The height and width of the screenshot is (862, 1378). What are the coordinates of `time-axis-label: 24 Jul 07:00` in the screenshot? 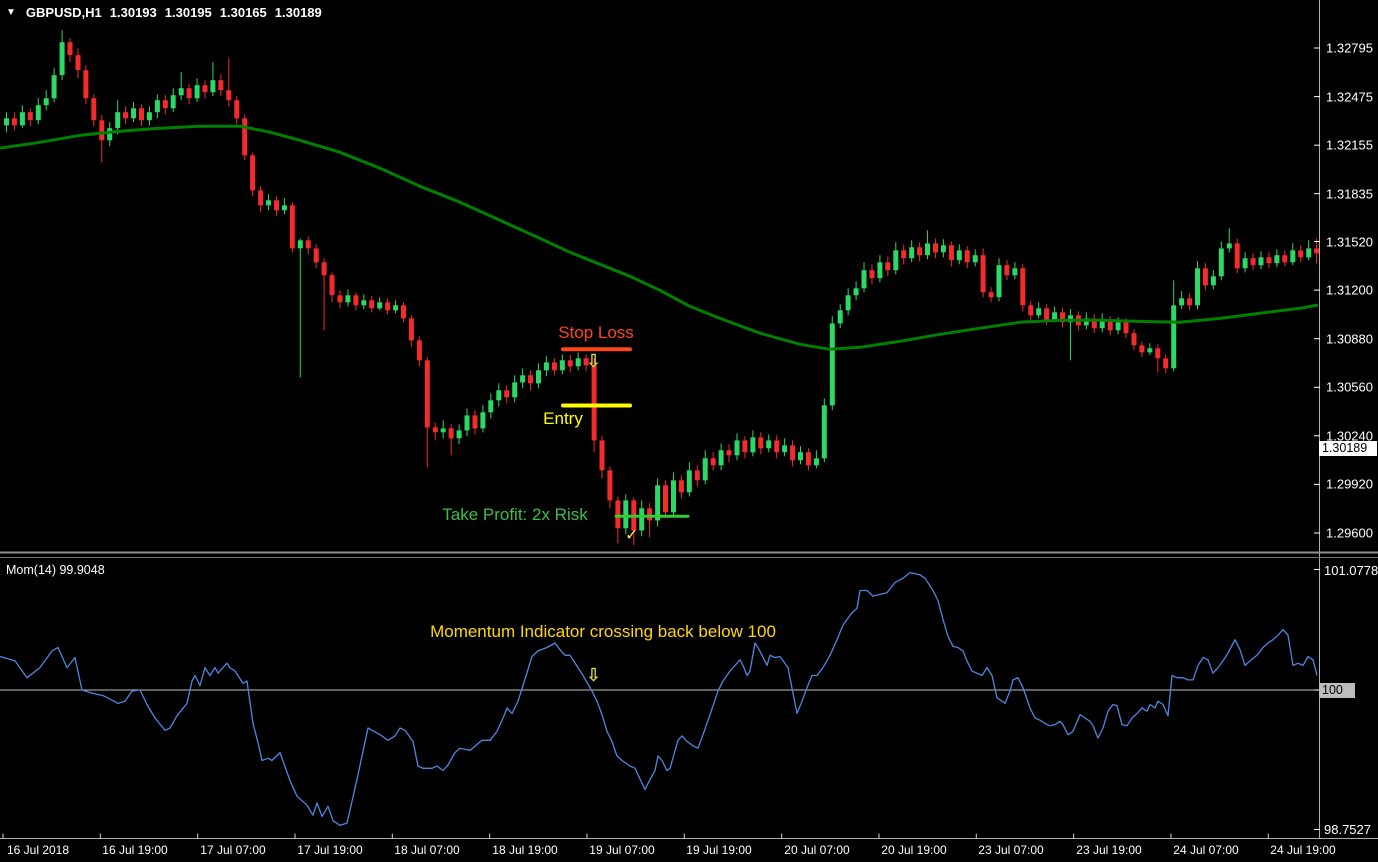 It's located at (1206, 850).